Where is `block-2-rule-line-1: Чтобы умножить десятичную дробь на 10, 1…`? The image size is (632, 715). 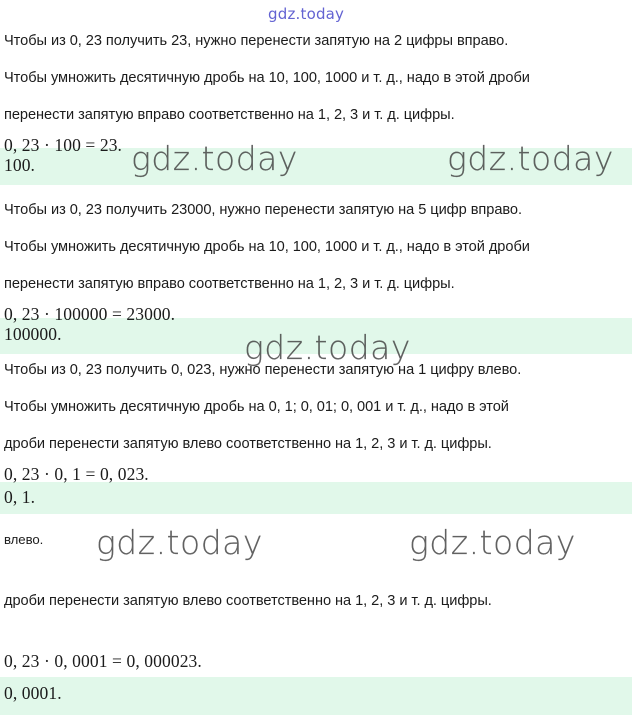
block-2-rule-line-1: Чтобы умножить десятичную дробь на 10, 1… is located at coordinates (267, 247).